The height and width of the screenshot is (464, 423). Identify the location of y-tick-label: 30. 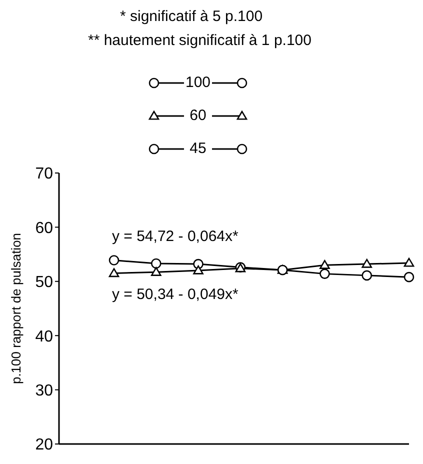
(44, 391).